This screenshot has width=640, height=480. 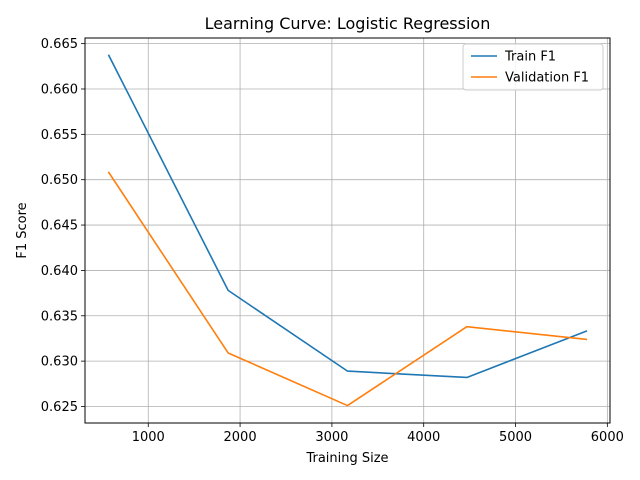 I want to click on legend-entry: Validation F1, so click(x=547, y=78).